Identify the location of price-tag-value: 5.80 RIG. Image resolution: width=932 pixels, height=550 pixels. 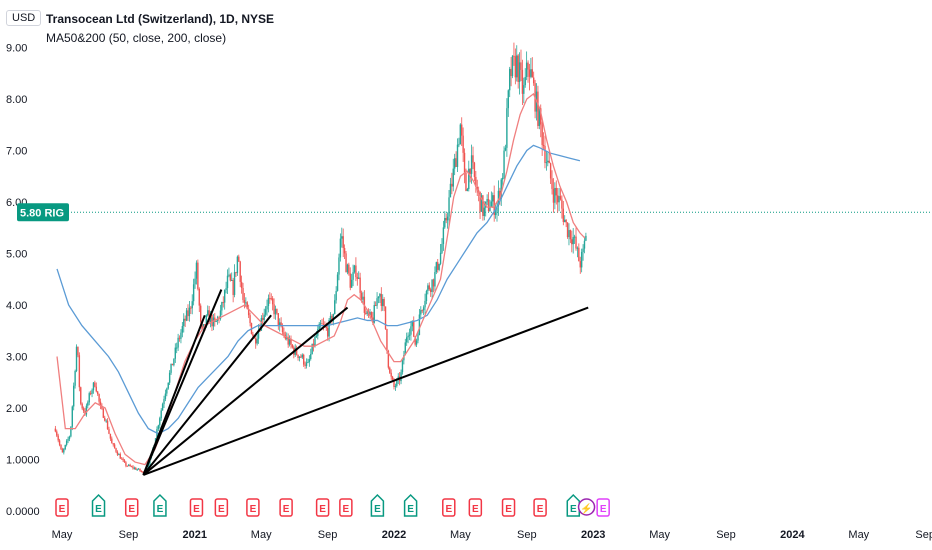
(42, 213).